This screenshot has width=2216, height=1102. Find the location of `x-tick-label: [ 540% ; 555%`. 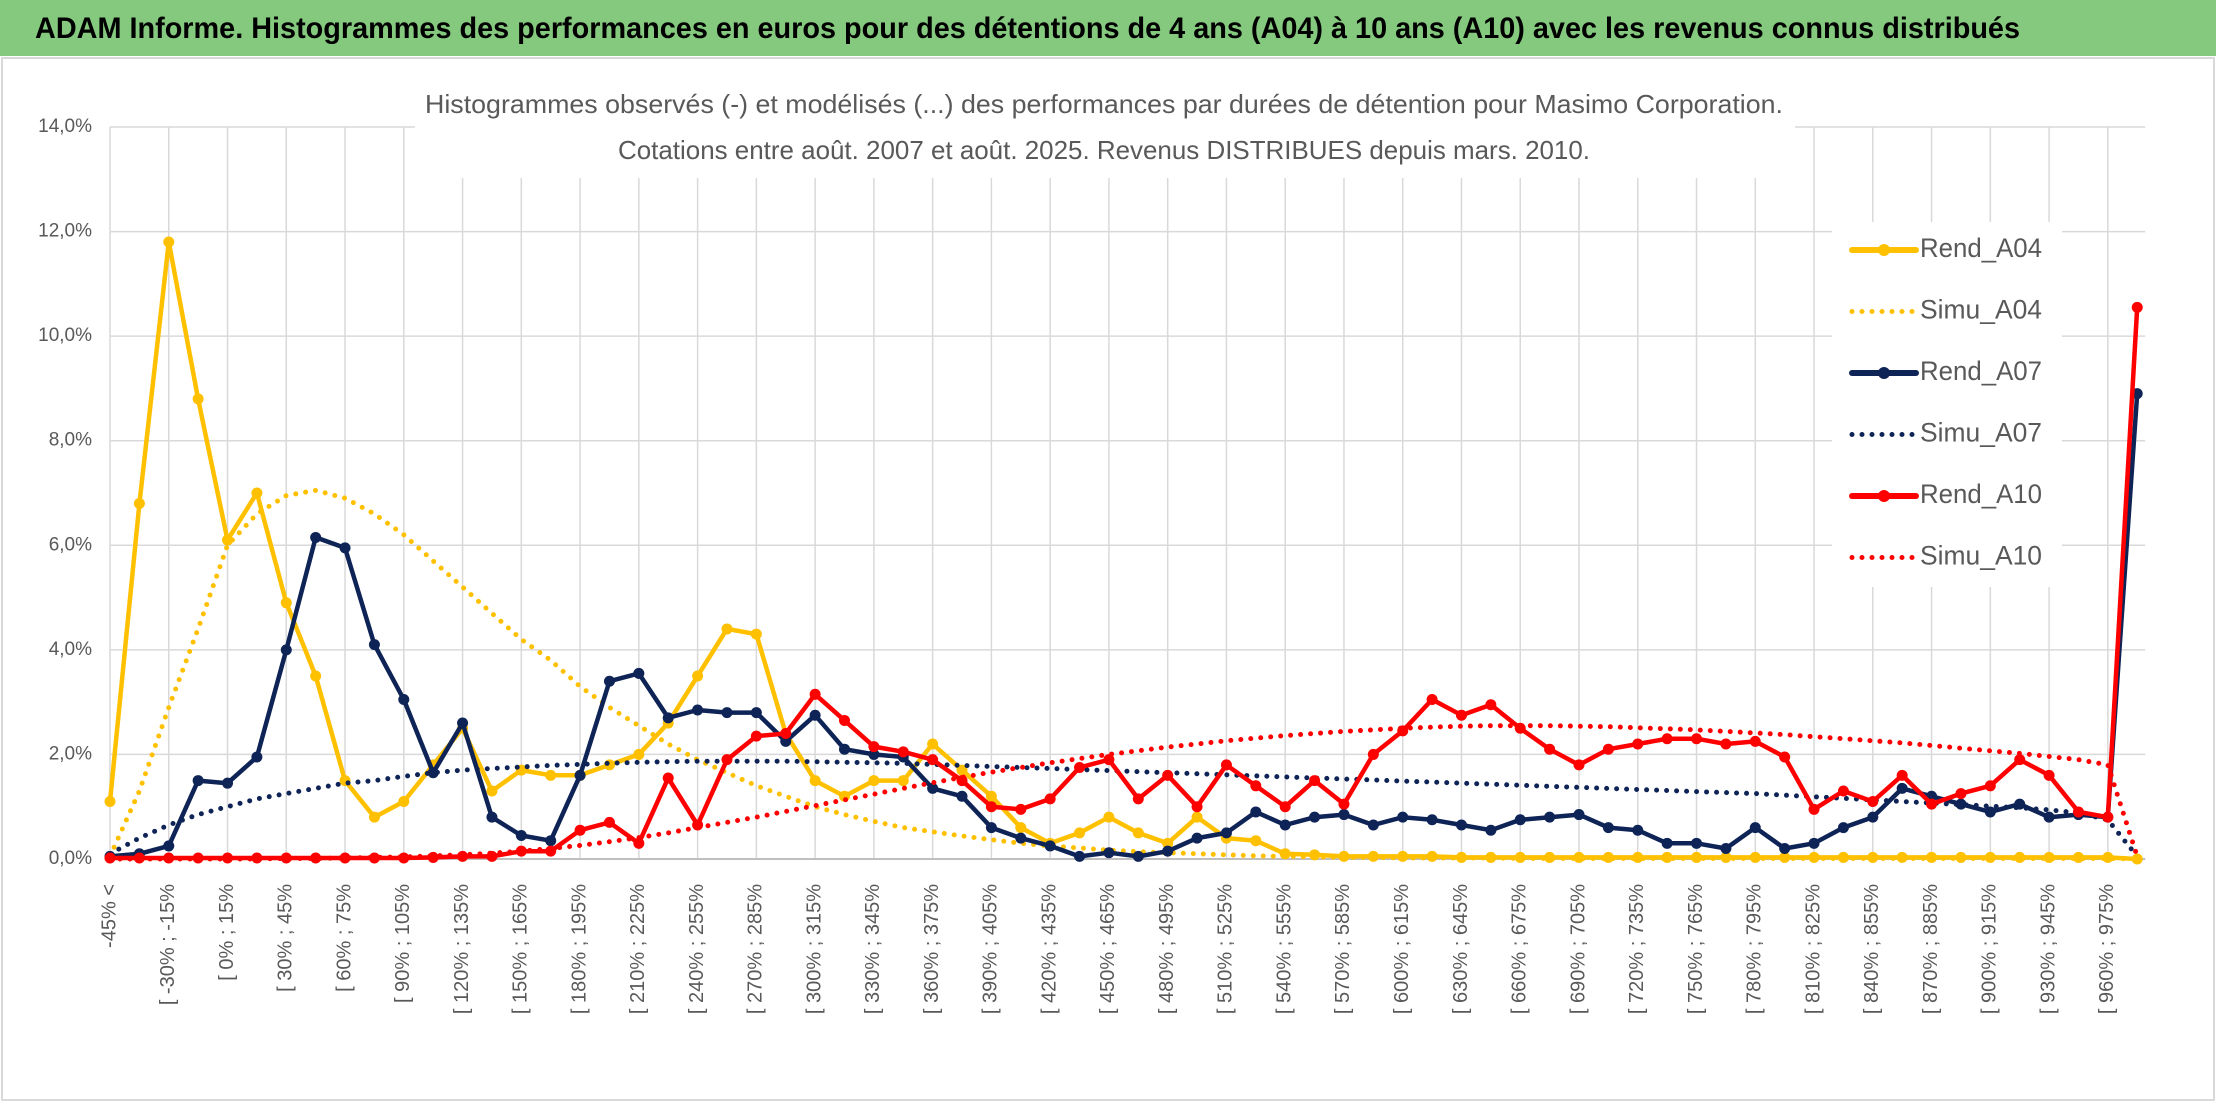

x-tick-label: [ 540% ; 555% is located at coordinates (1284, 949).